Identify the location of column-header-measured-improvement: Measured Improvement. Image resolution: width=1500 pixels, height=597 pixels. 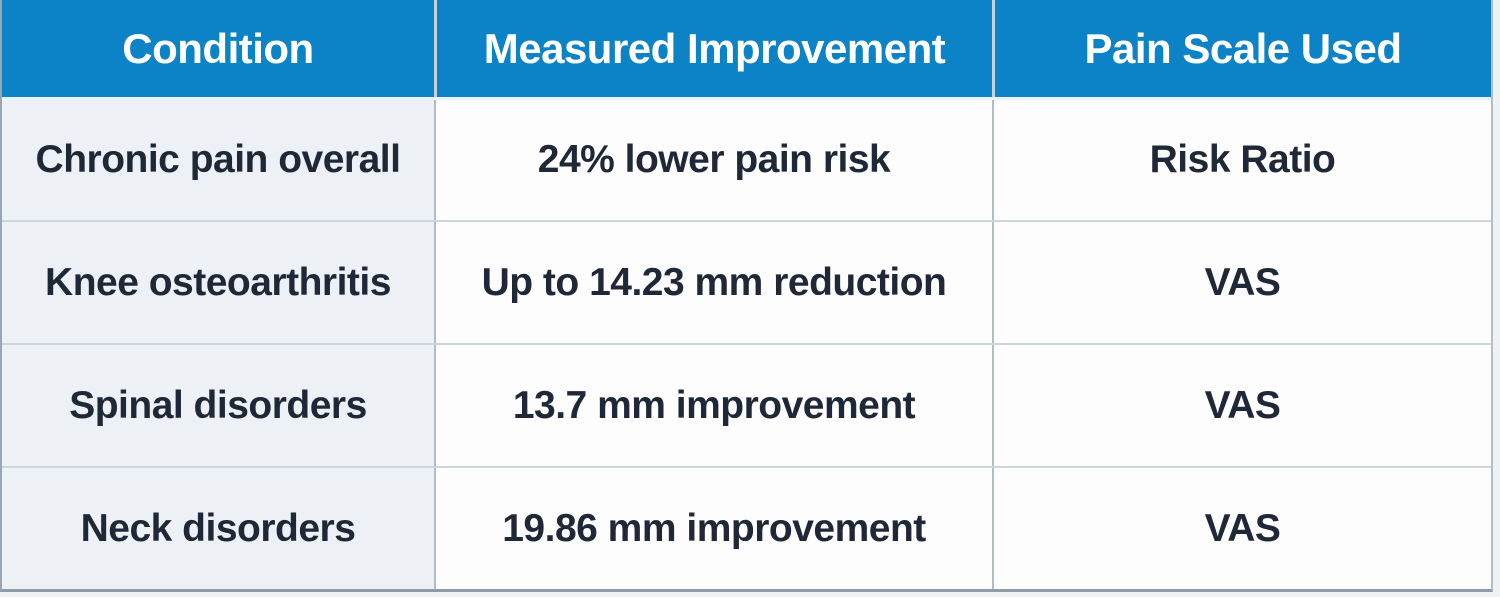
(713, 48).